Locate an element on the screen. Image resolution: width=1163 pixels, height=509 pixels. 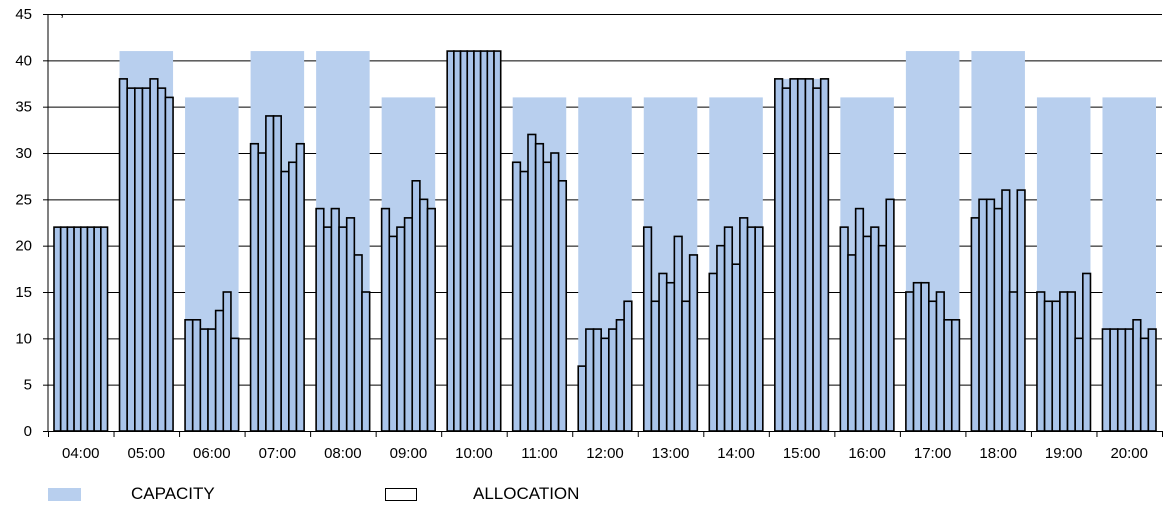
y-tick-label: 10 is located at coordinates (23, 338).